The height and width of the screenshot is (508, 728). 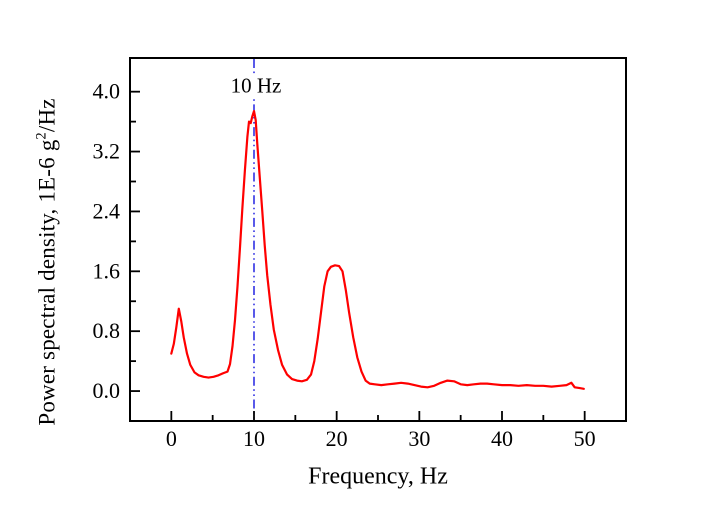 What do you see at coordinates (41, 136) in the screenshot?
I see `y-axis-label-superscript: 2` at bounding box center [41, 136].